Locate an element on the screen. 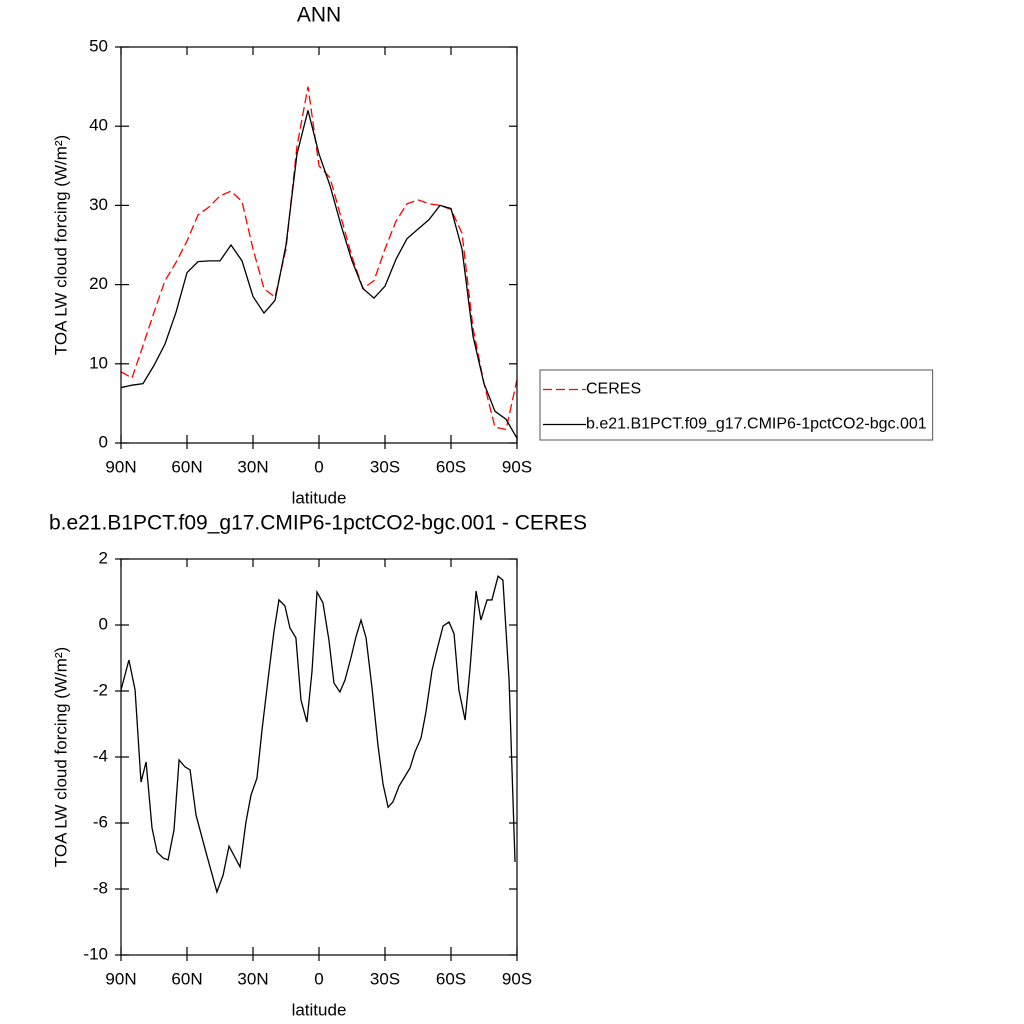  y-tick-label: 50 is located at coordinates (98, 45).